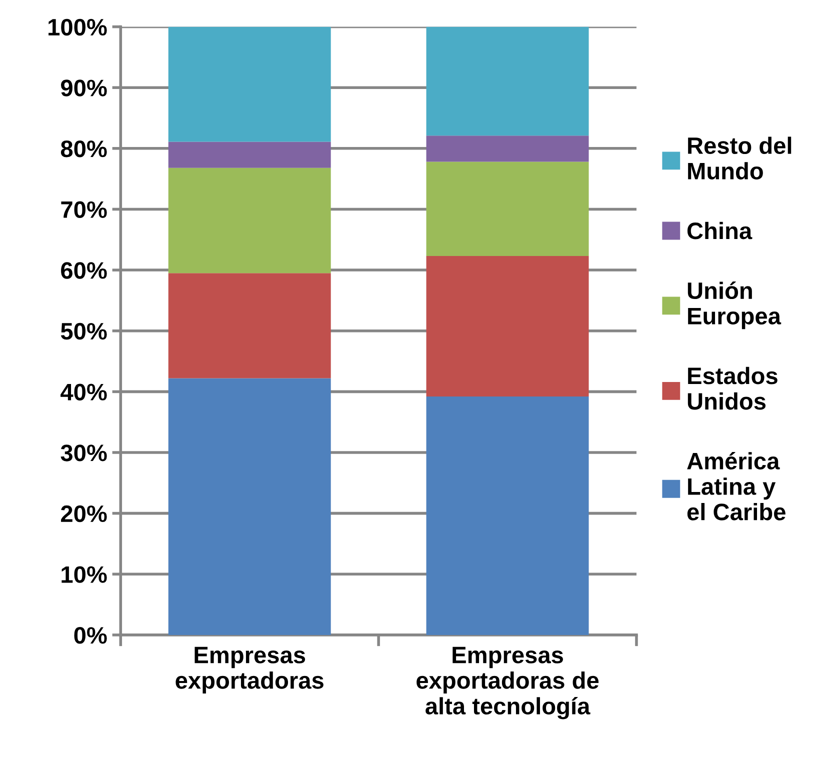  What do you see at coordinates (736, 486) in the screenshot?
I see `legend-label: América Latina y el Caribe` at bounding box center [736, 486].